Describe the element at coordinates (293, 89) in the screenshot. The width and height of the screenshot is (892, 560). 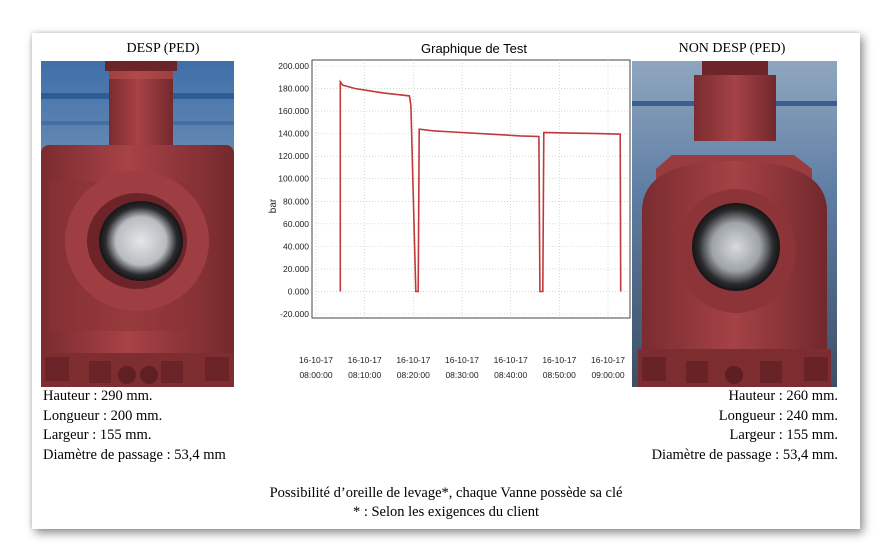
I see `y-tick-label: 180.000` at that location.